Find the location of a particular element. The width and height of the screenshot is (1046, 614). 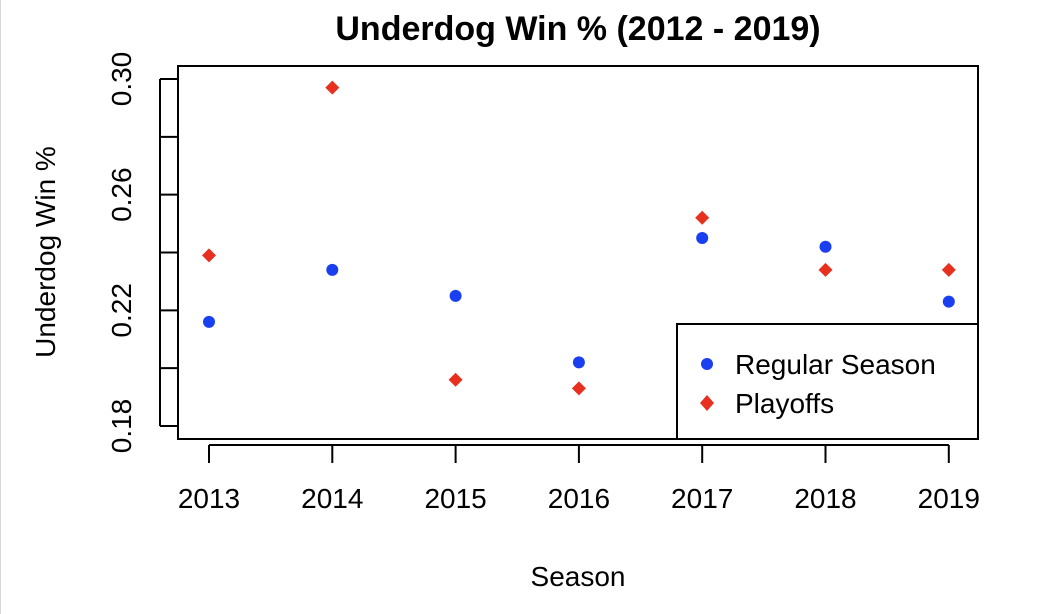

point-playoffs-2019 is located at coordinates (948, 269).